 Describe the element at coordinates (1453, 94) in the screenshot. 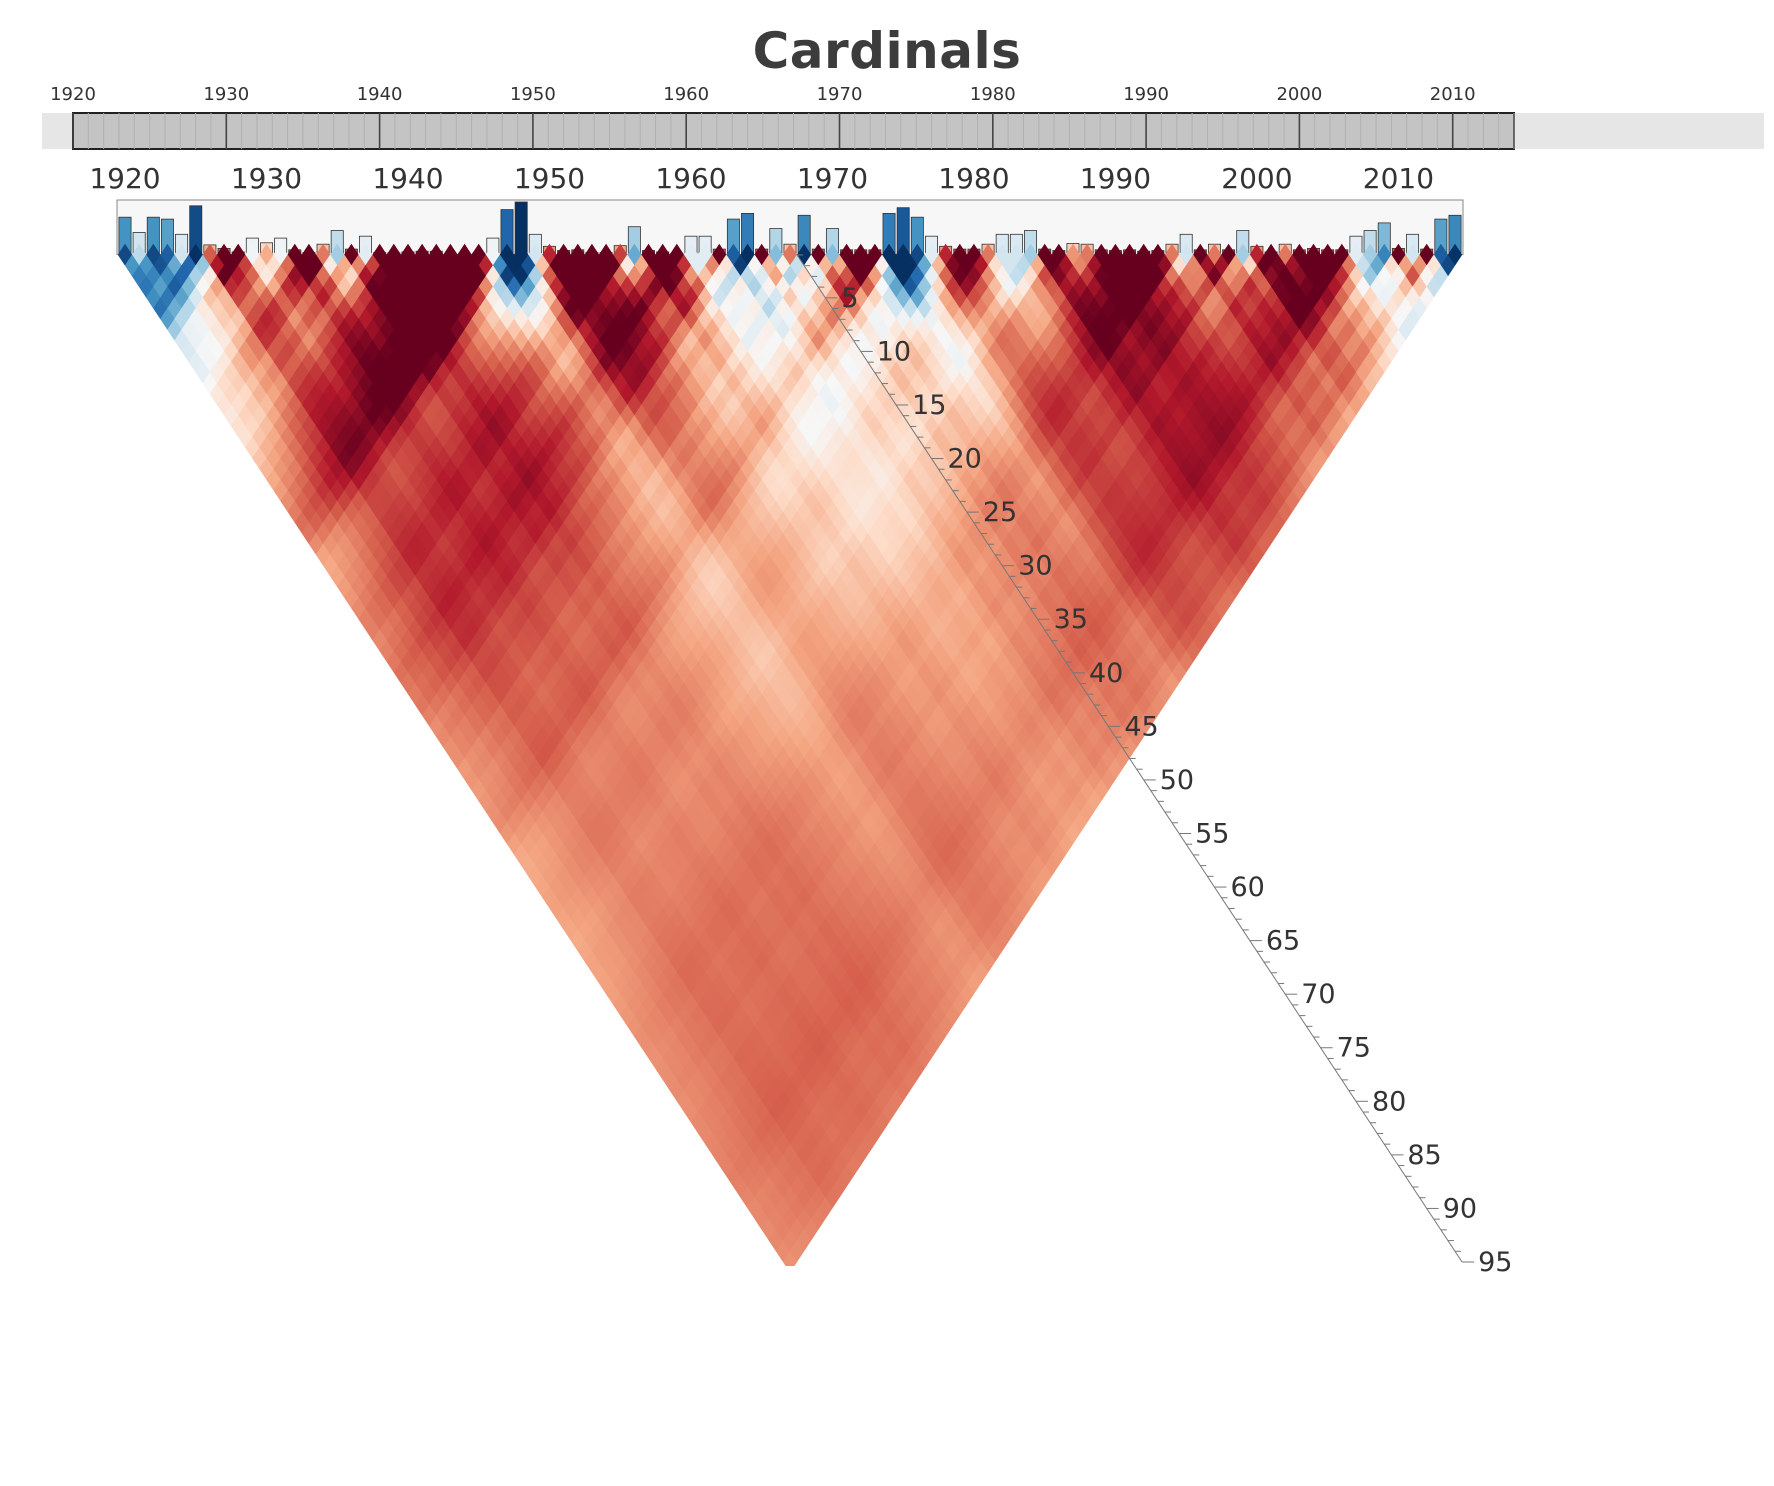

I see `brush-tick-label: 2010` at that location.